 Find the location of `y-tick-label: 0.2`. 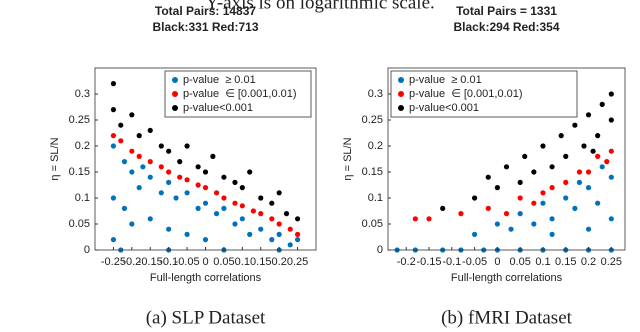

y-tick-label: 0.2 is located at coordinates (82, 146).